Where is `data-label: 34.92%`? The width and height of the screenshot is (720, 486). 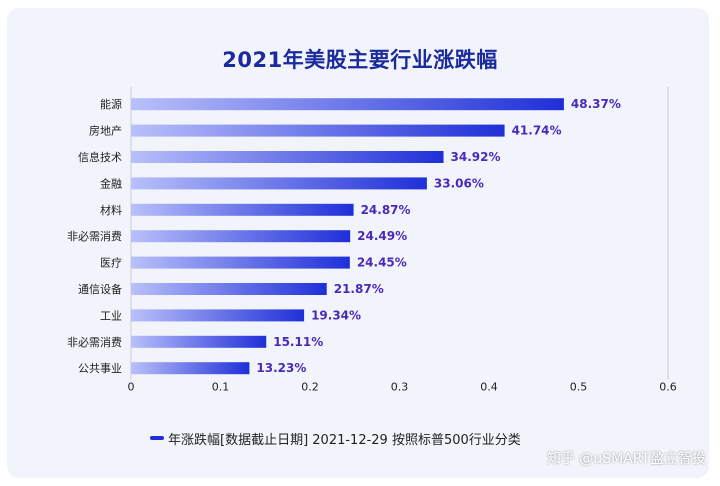 data-label: 34.92% is located at coordinates (476, 157).